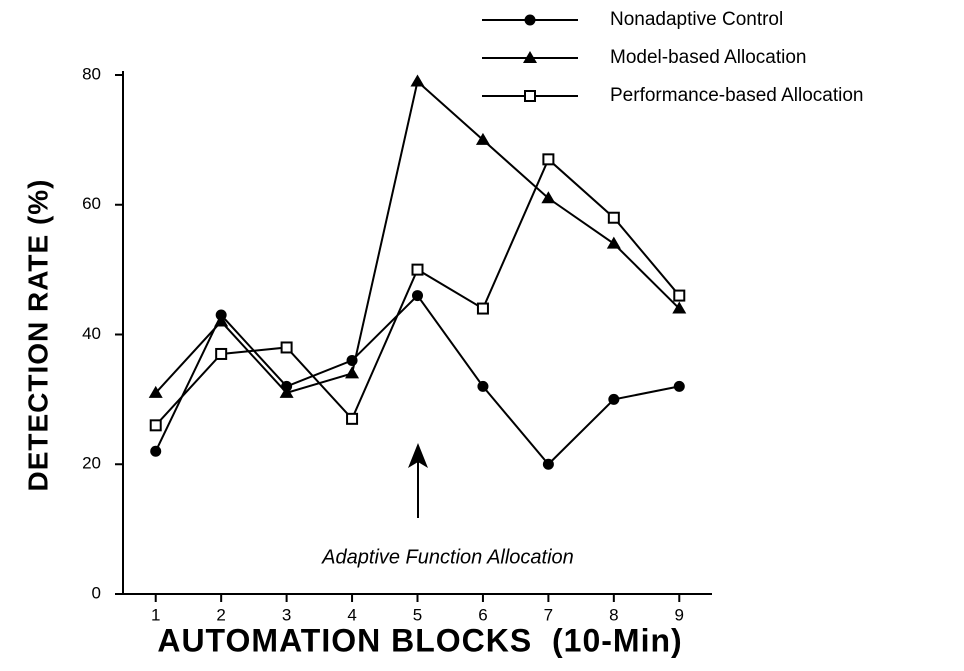 This screenshot has width=964, height=671. I want to click on x-tick-label: 3, so click(286, 614).